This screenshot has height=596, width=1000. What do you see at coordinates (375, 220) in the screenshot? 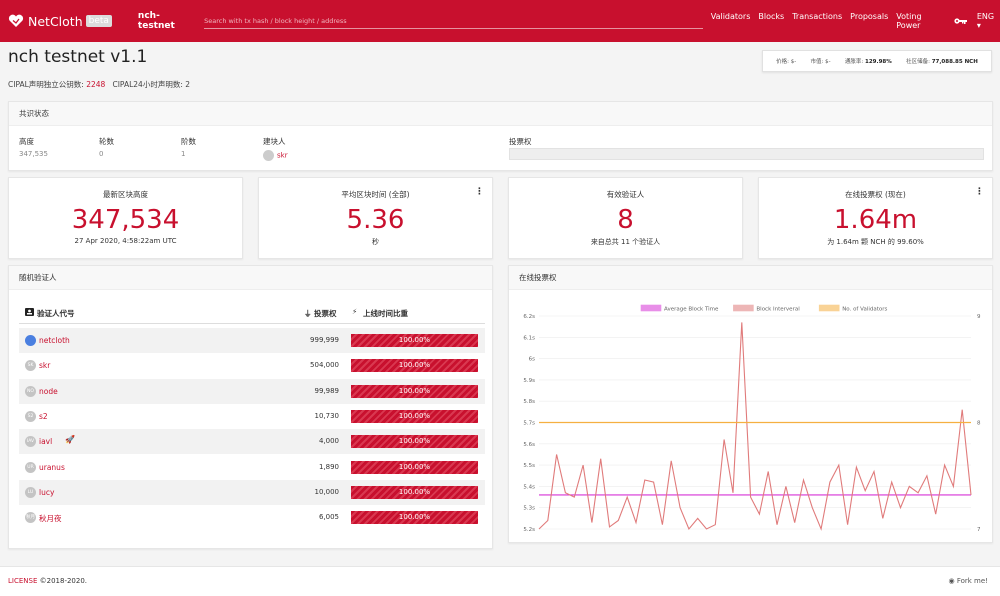
I see `block-time-value: 5.36` at bounding box center [375, 220].